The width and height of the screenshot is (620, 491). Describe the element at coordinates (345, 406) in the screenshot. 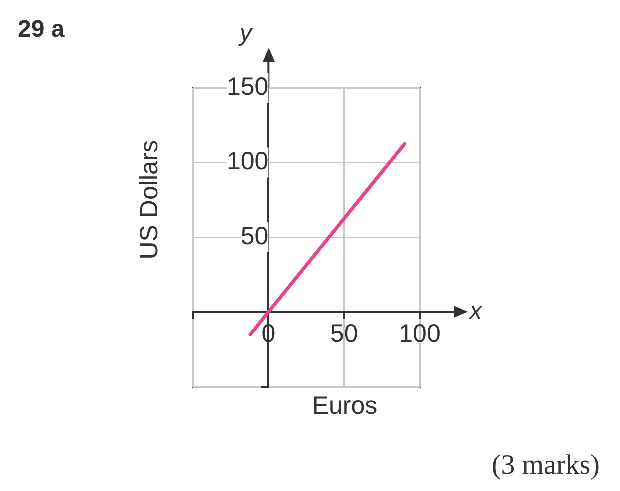

I see `x-axis-title: Euros` at that location.